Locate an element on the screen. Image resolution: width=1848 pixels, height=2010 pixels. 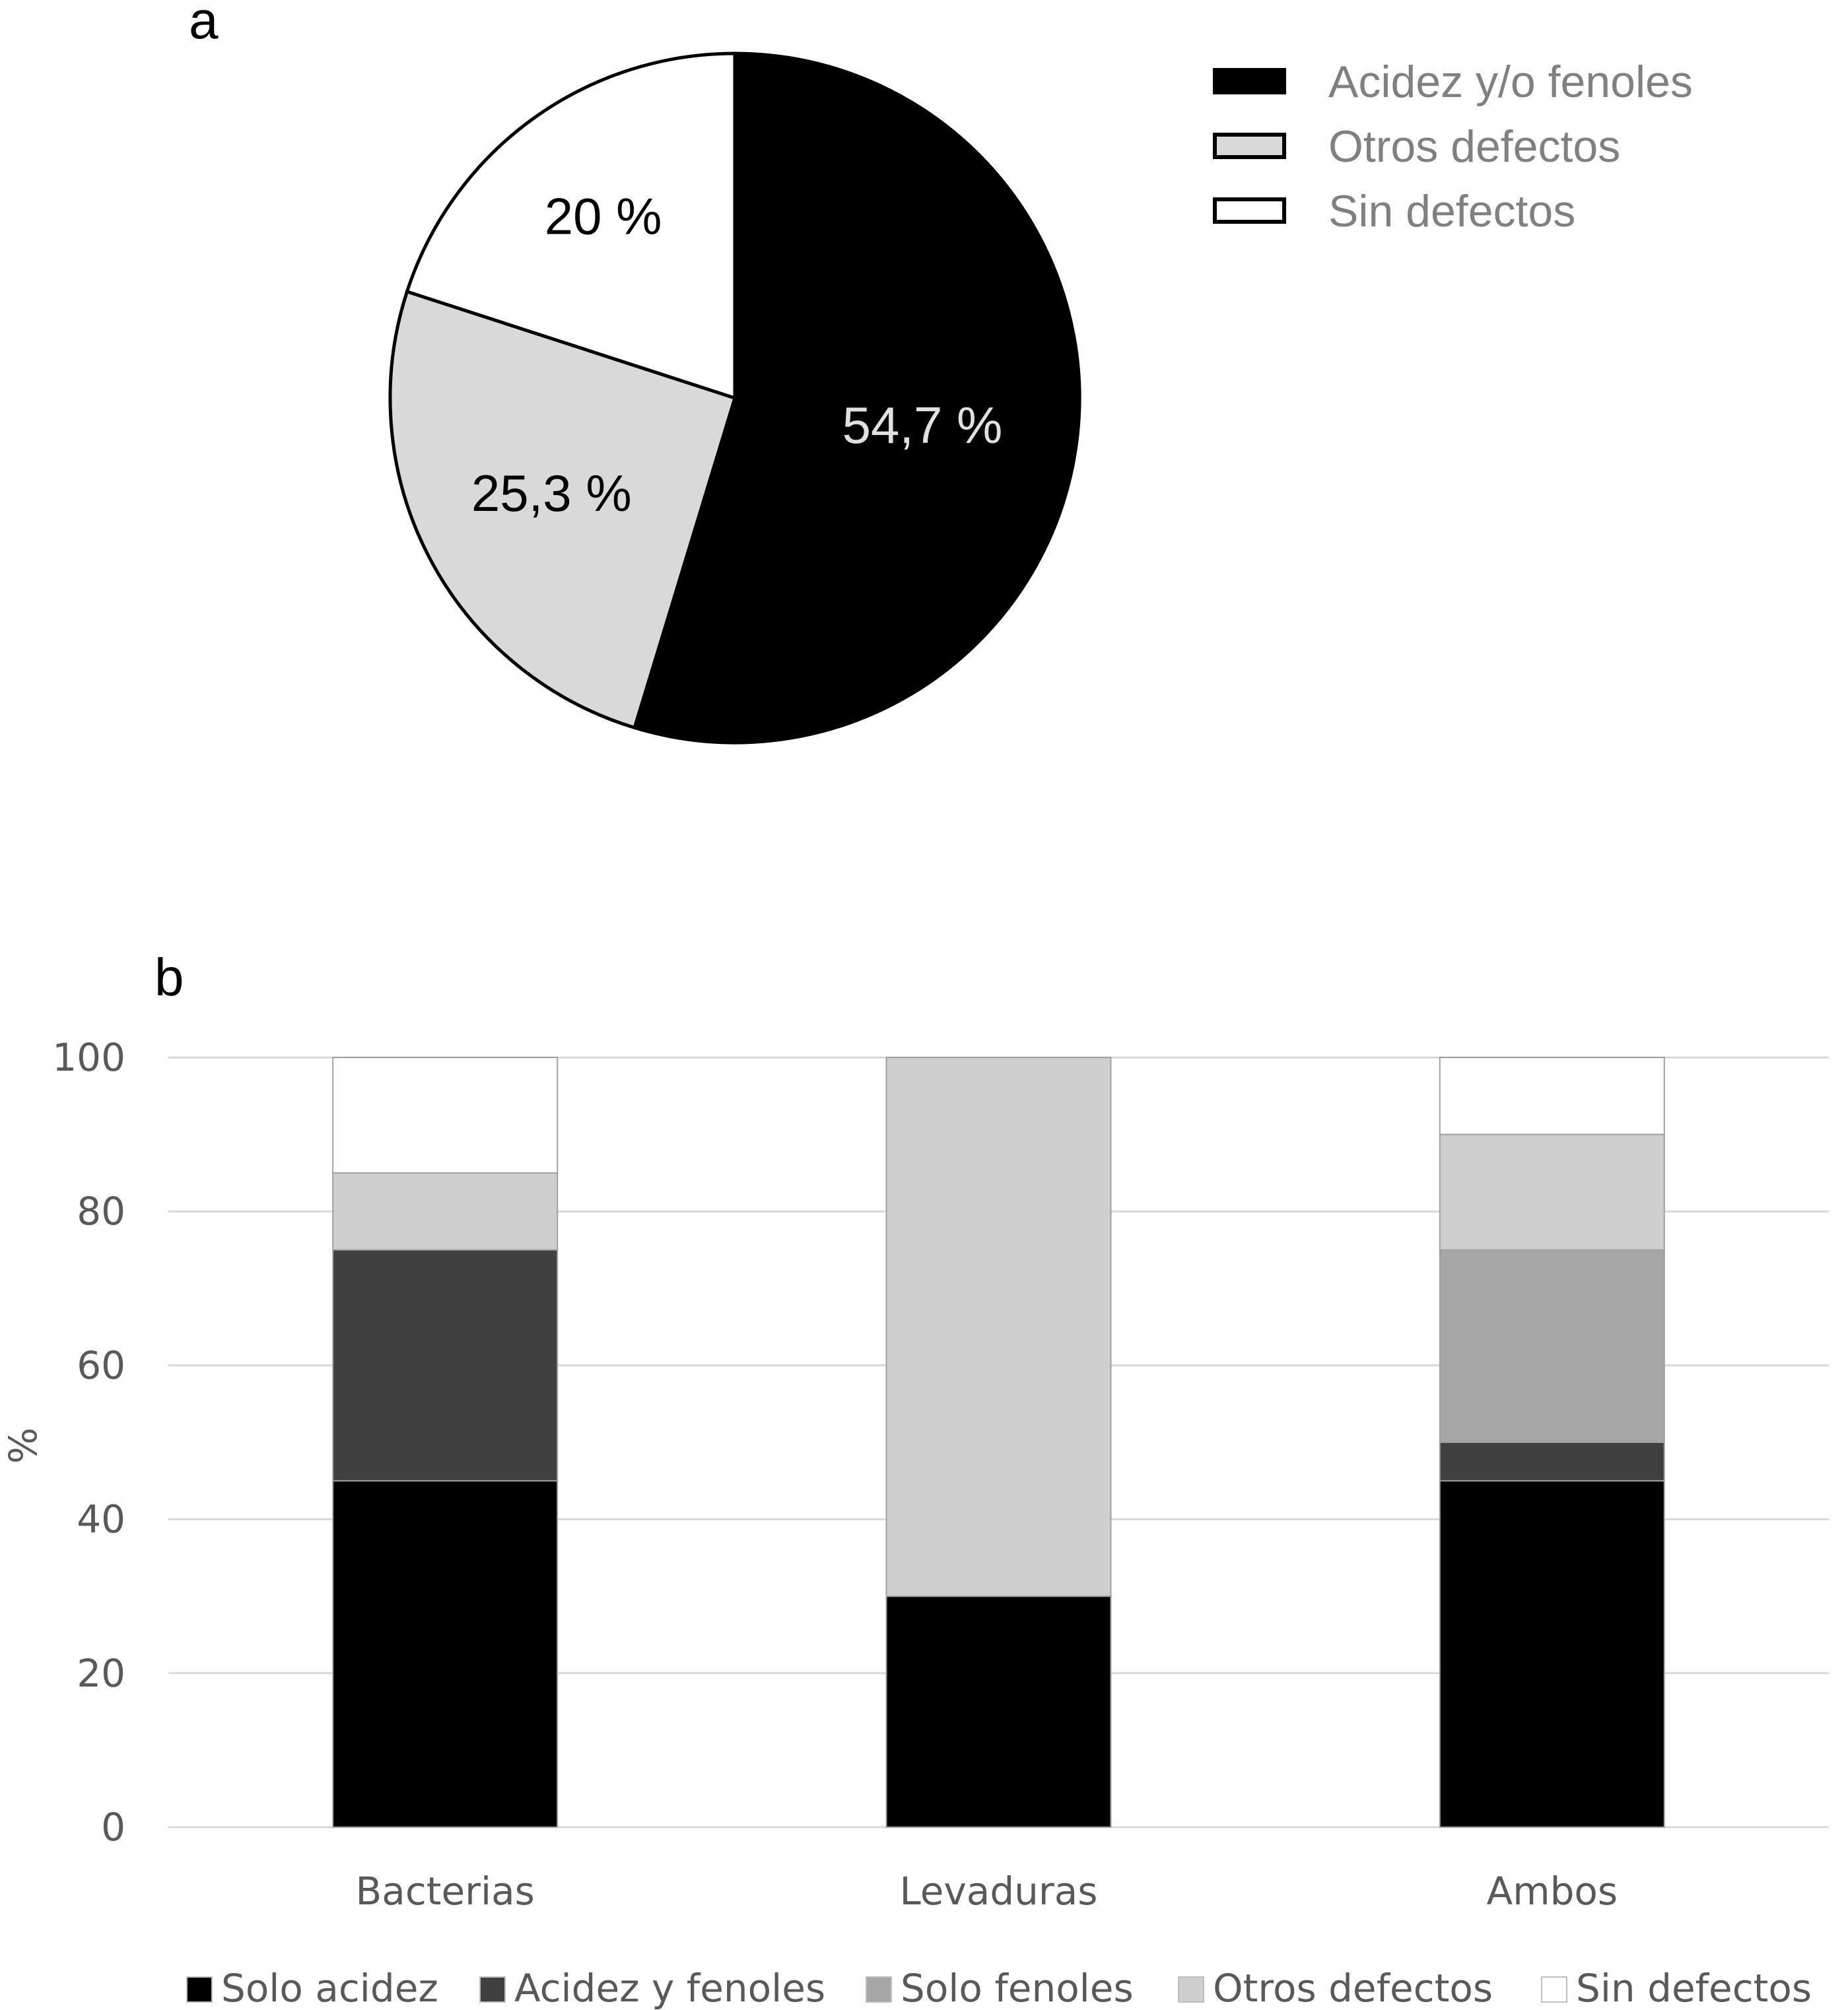
pie-labels: 54,7 % 25,3 % 20 % is located at coordinates (737, 354).